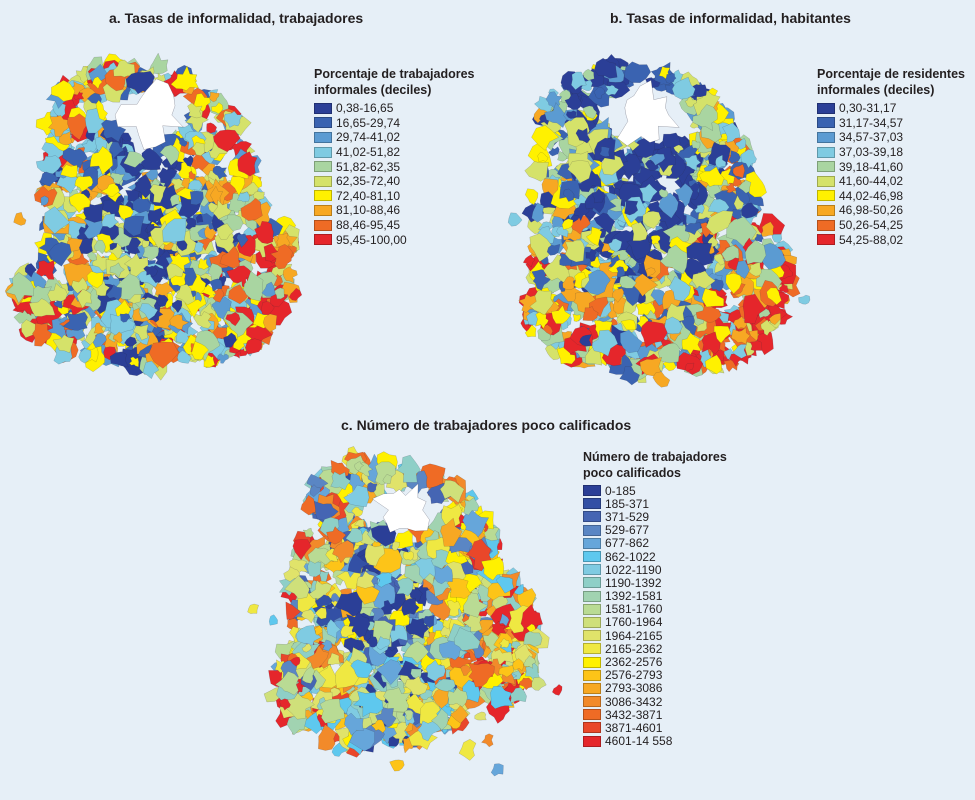 The width and height of the screenshot is (975, 800). What do you see at coordinates (394, 74) in the screenshot?
I see `legend-title-line: Porcentaje de trabajadores` at bounding box center [394, 74].